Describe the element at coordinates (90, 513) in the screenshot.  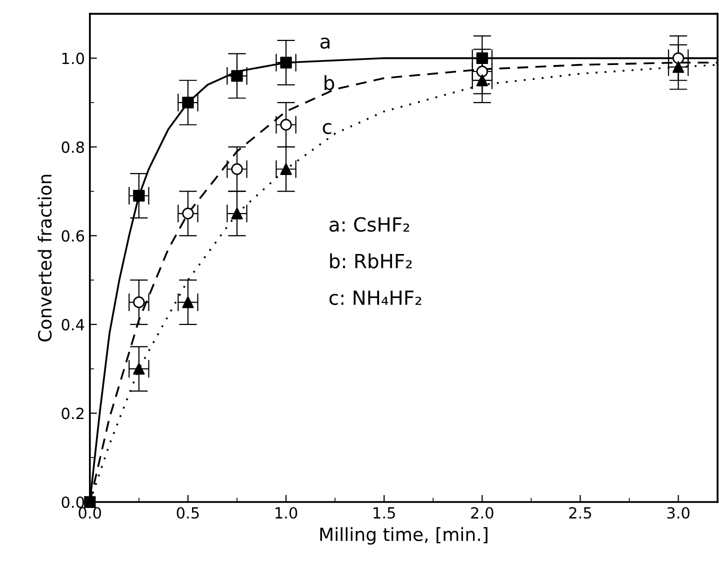
I see `x-tick-label: 0.0` at that location.